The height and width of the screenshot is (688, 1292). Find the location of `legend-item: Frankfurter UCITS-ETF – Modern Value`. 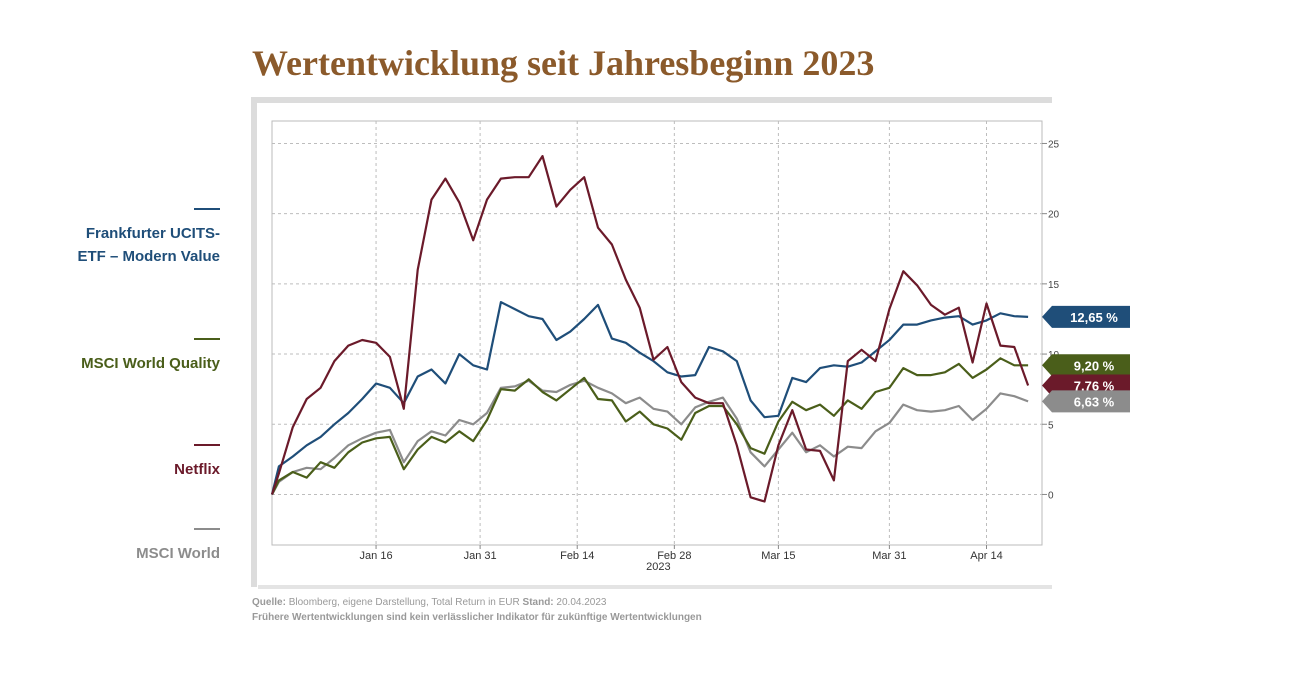

legend-item: Frankfurter UCITS-ETF – Modern Value is located at coordinates (140, 238).